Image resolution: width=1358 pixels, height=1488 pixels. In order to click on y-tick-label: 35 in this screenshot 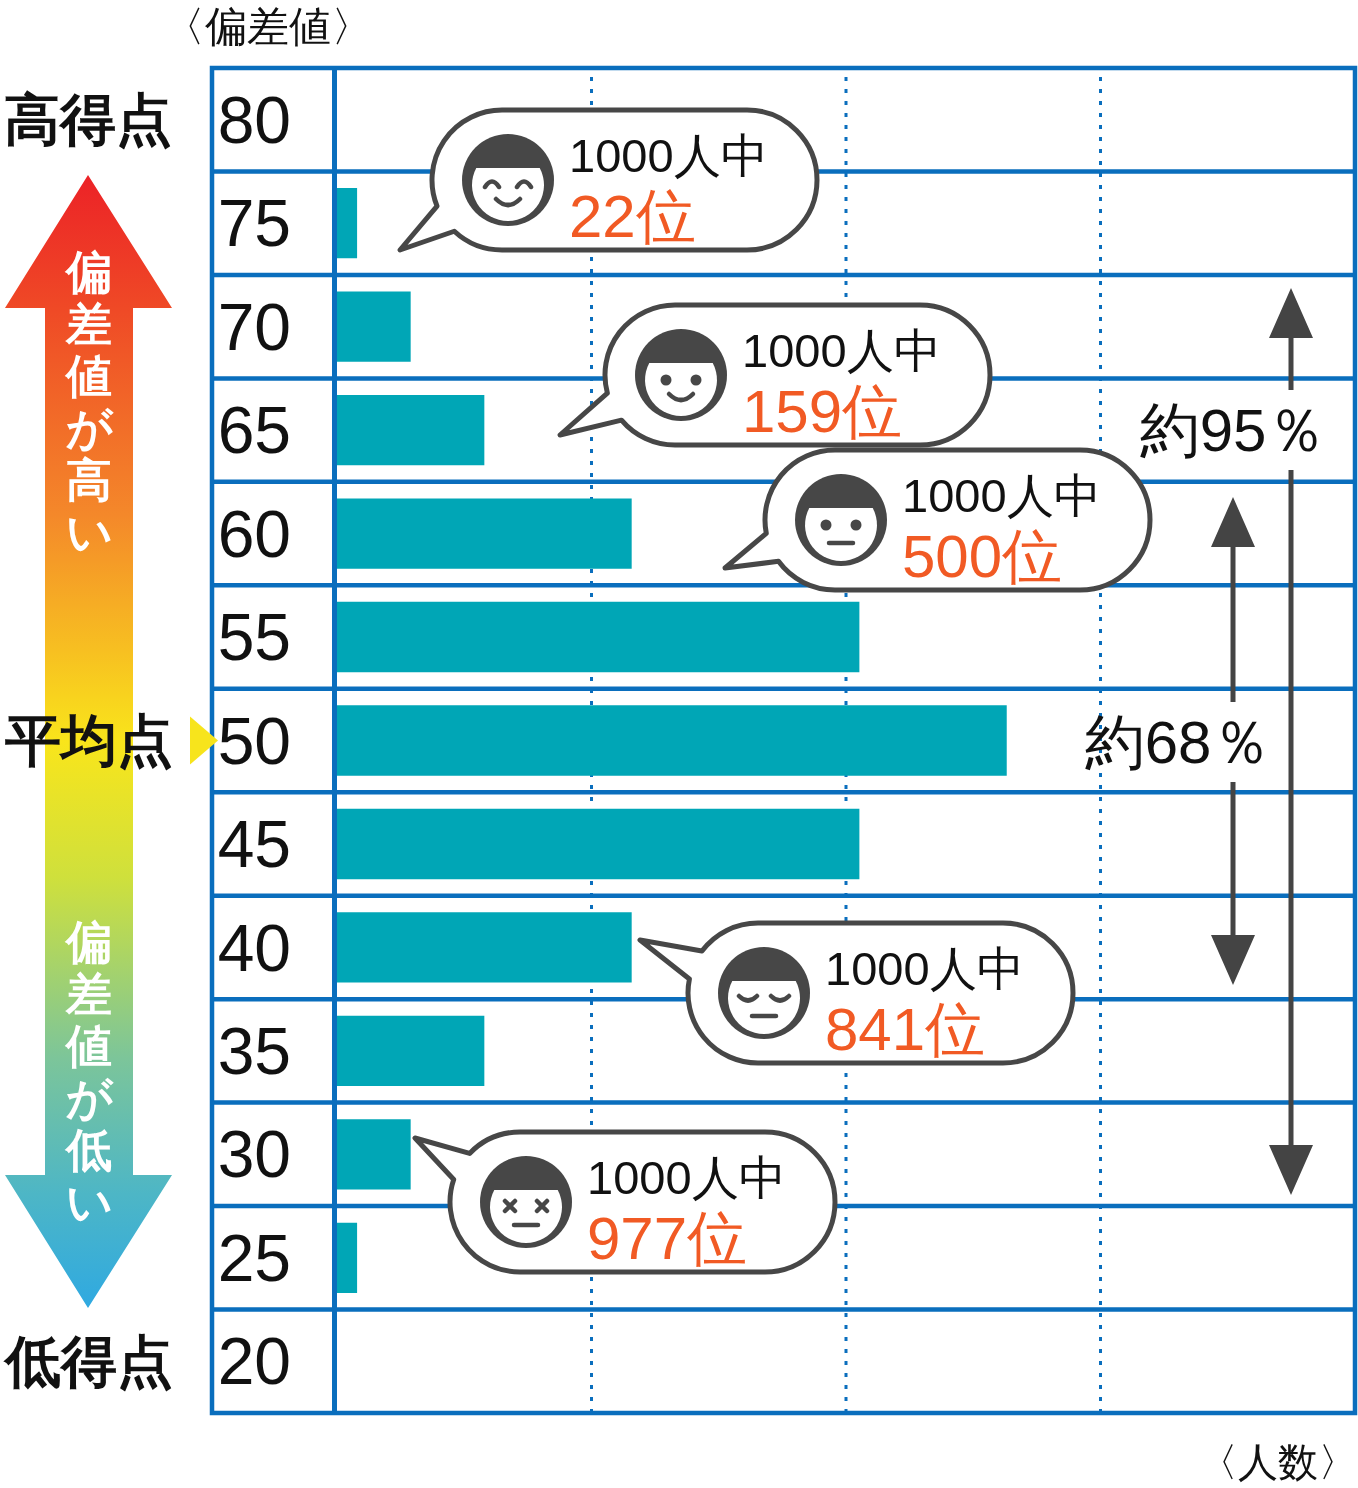, I will do `click(254, 1050)`.